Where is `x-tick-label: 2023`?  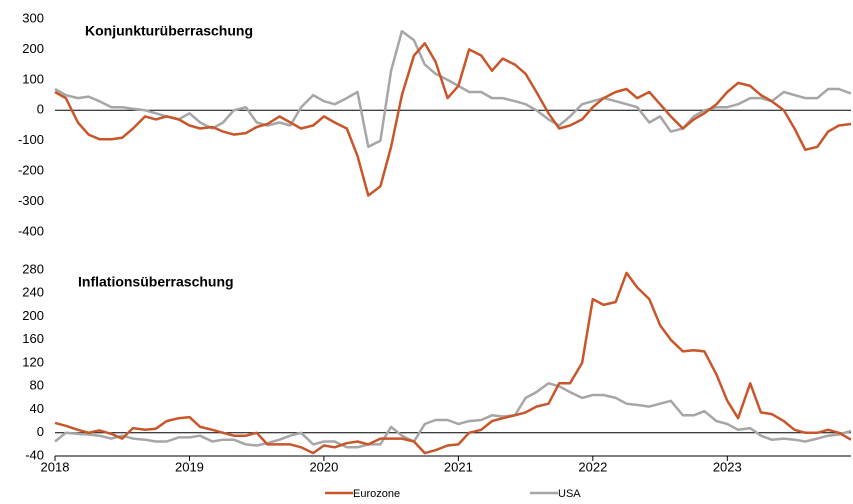
x-tick-label: 2023 is located at coordinates (727, 466).